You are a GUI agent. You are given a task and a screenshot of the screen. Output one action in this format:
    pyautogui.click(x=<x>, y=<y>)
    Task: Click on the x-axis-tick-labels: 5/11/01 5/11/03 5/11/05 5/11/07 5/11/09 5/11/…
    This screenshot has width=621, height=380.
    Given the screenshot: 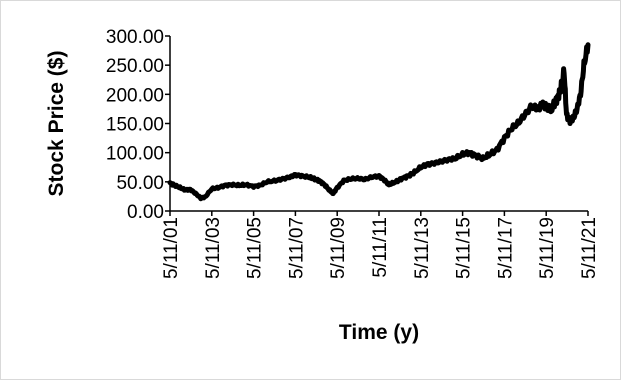 What is the action you would take?
    pyautogui.click(x=380, y=248)
    